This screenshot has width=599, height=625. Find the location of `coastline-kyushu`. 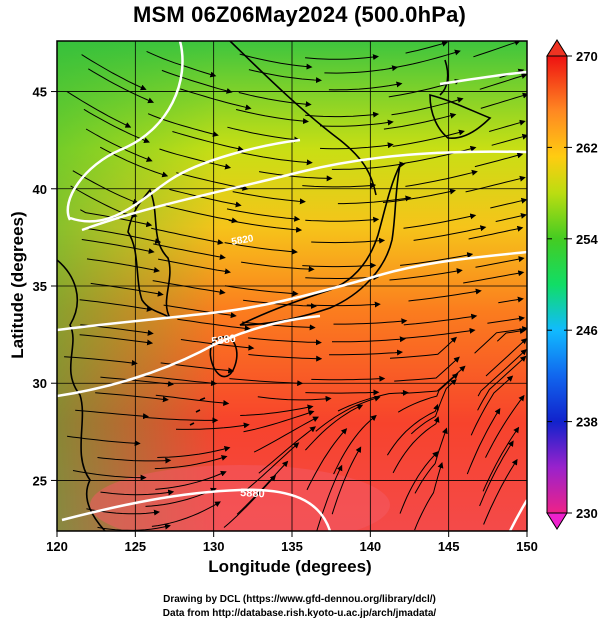

coastline-kyushu is located at coordinates (223, 357).